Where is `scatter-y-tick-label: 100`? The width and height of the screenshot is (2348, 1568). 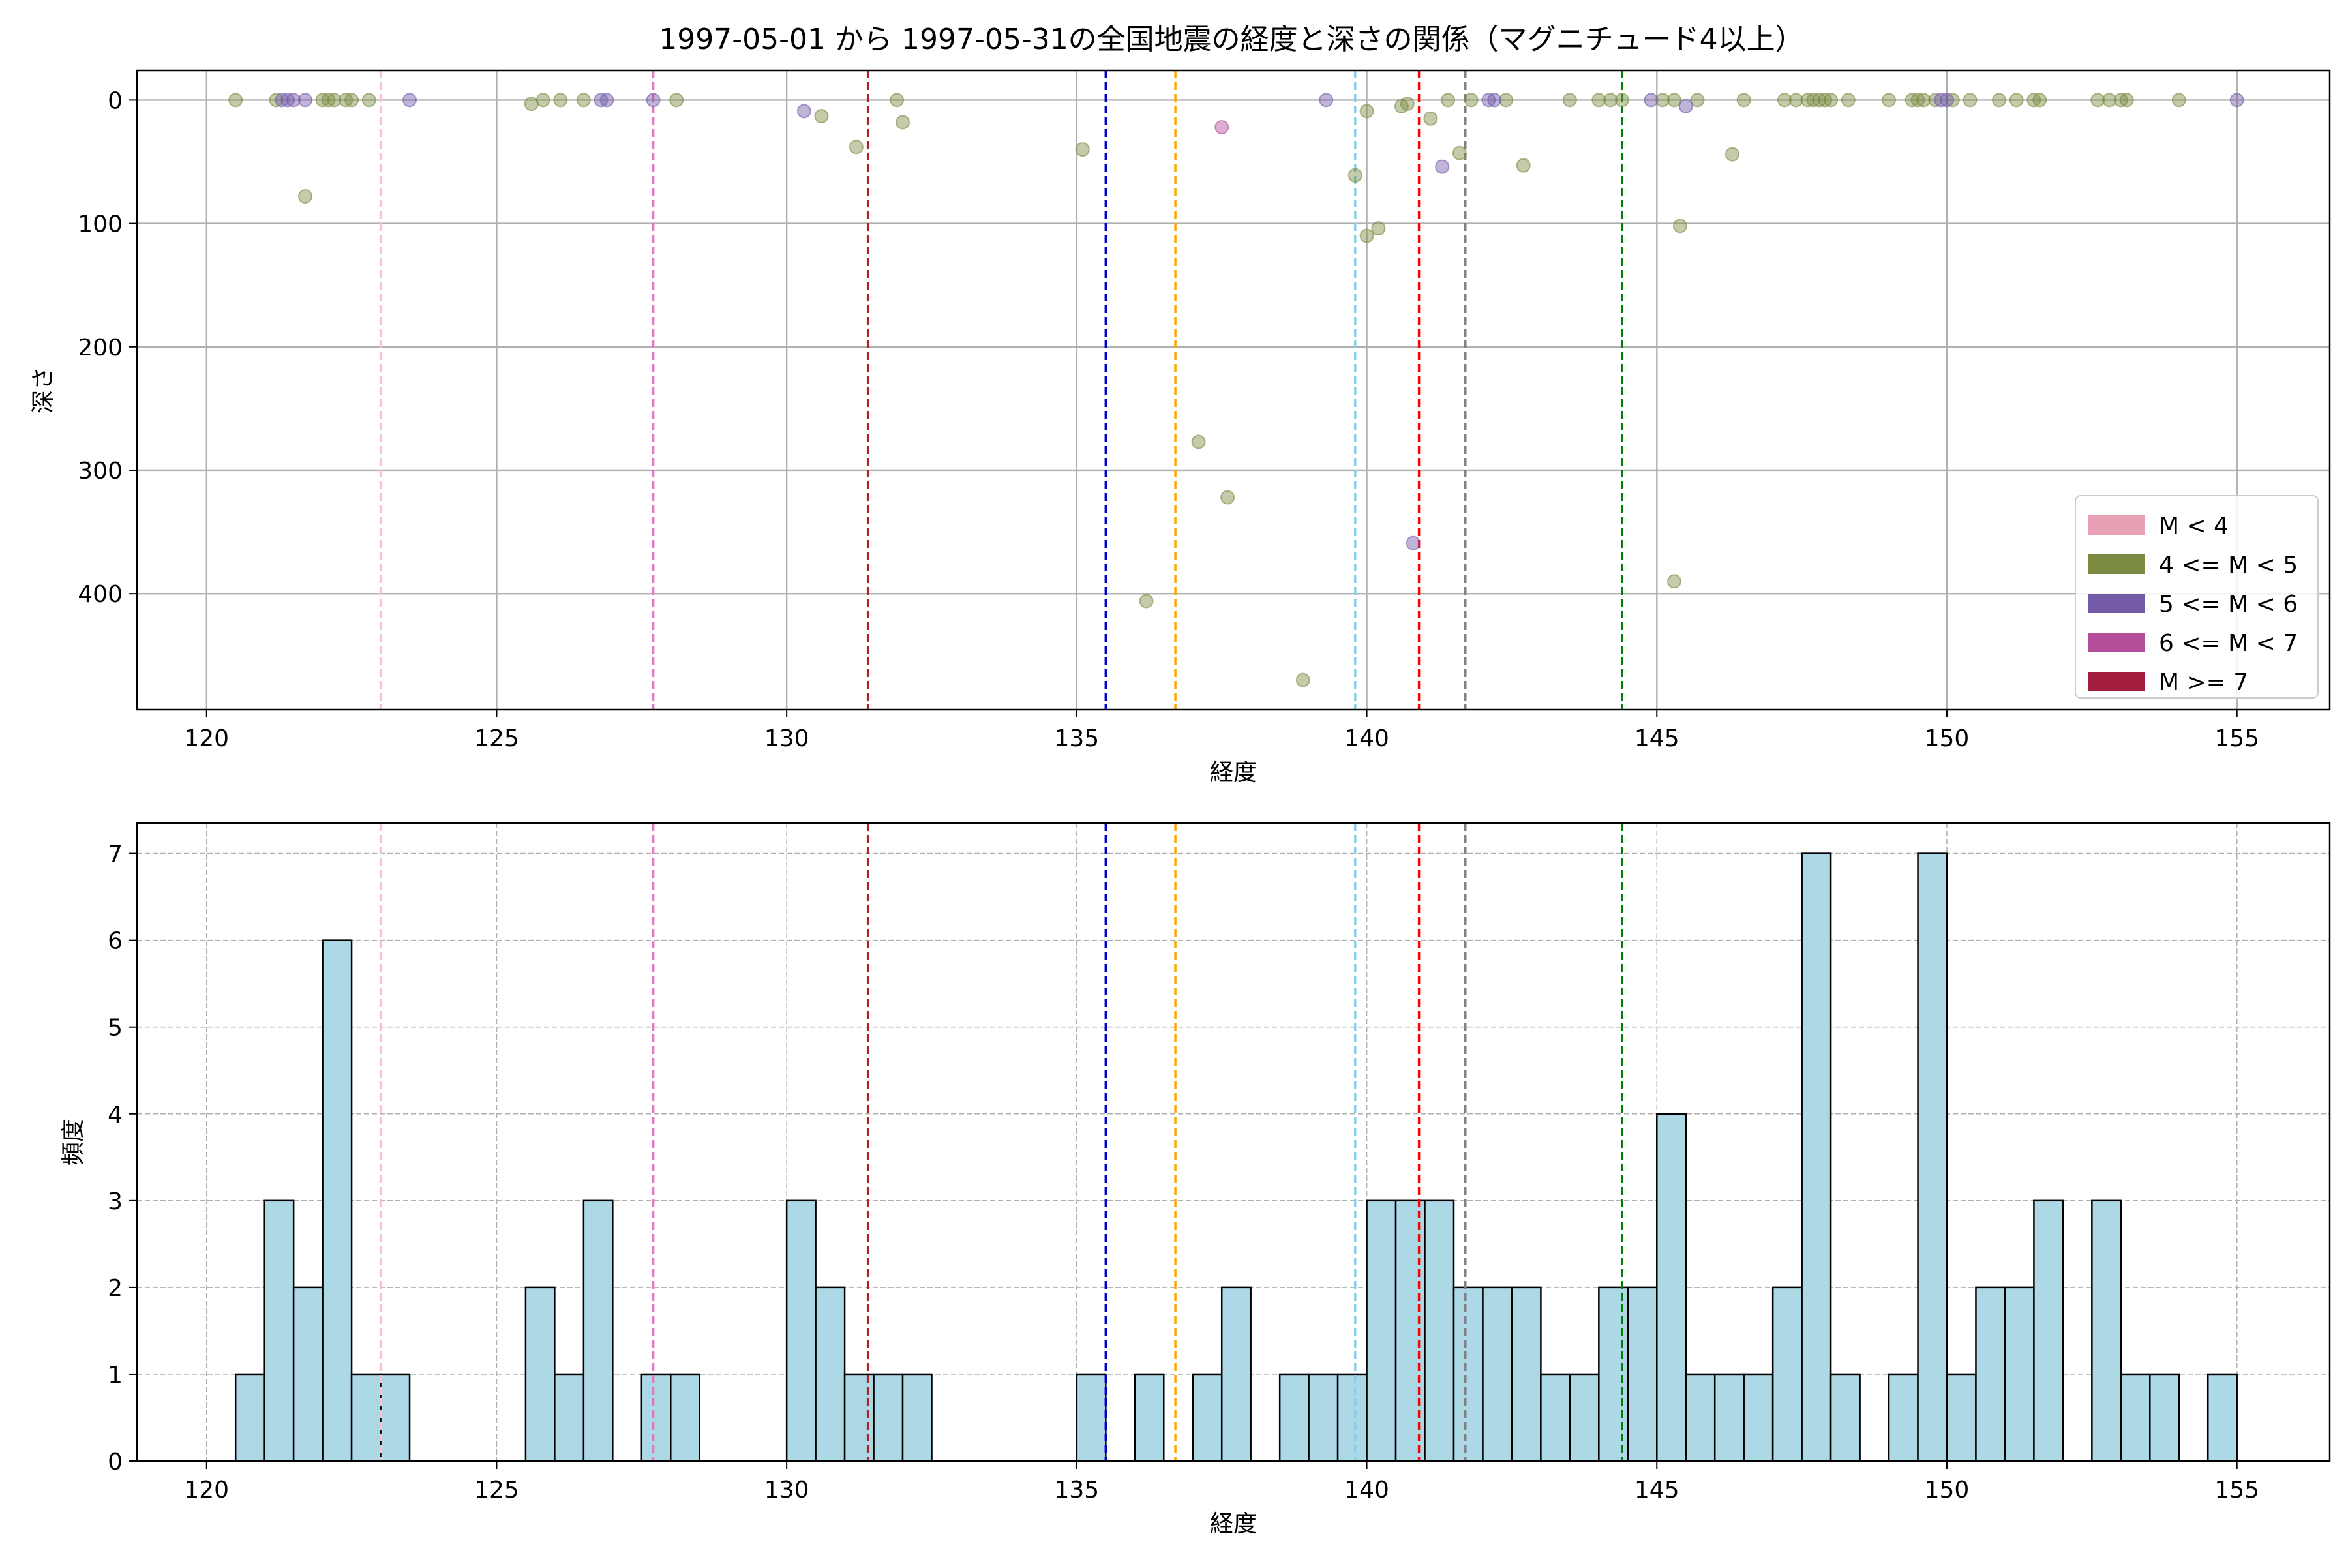
scatter-y-tick-label: 100 is located at coordinates (101, 224).